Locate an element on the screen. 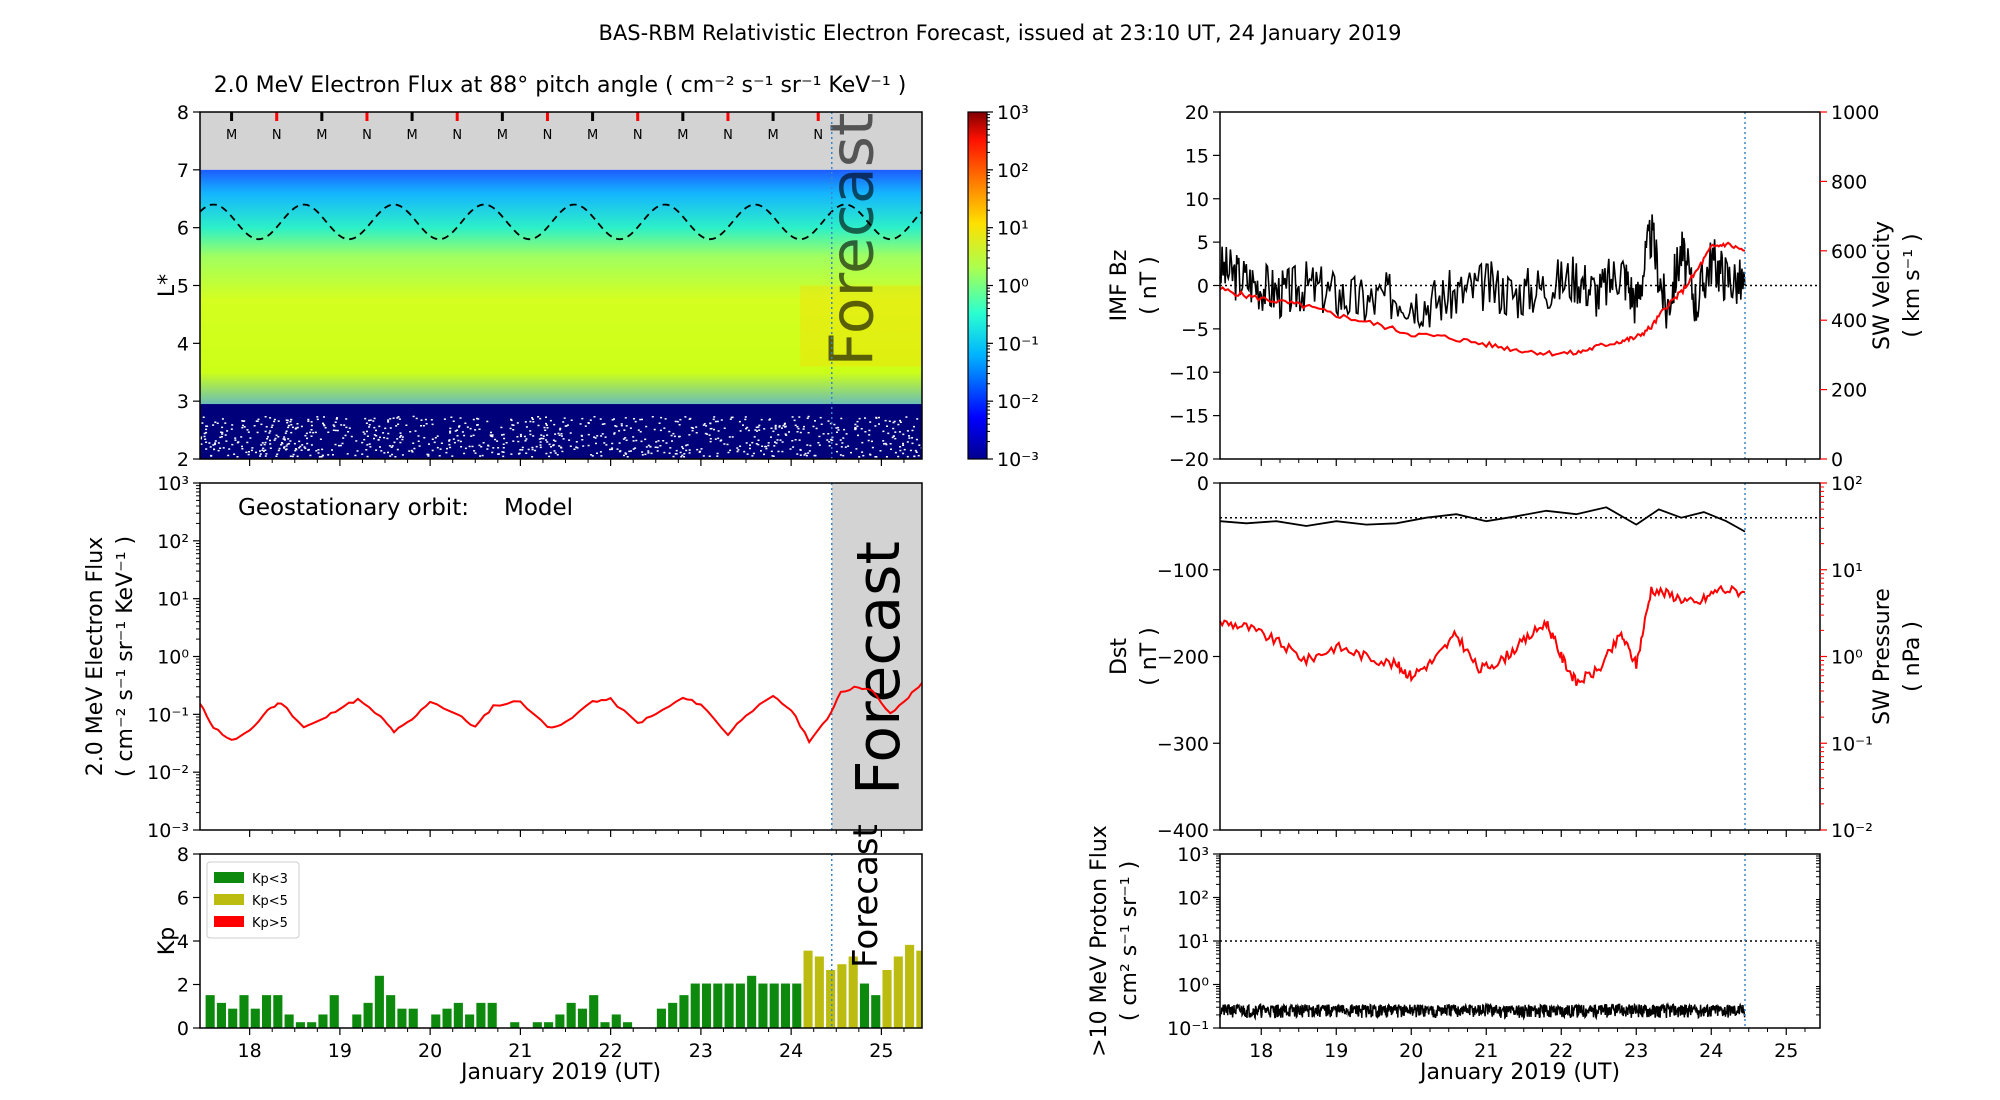  imf-ytick-label: 10 is located at coordinates (1197, 200).